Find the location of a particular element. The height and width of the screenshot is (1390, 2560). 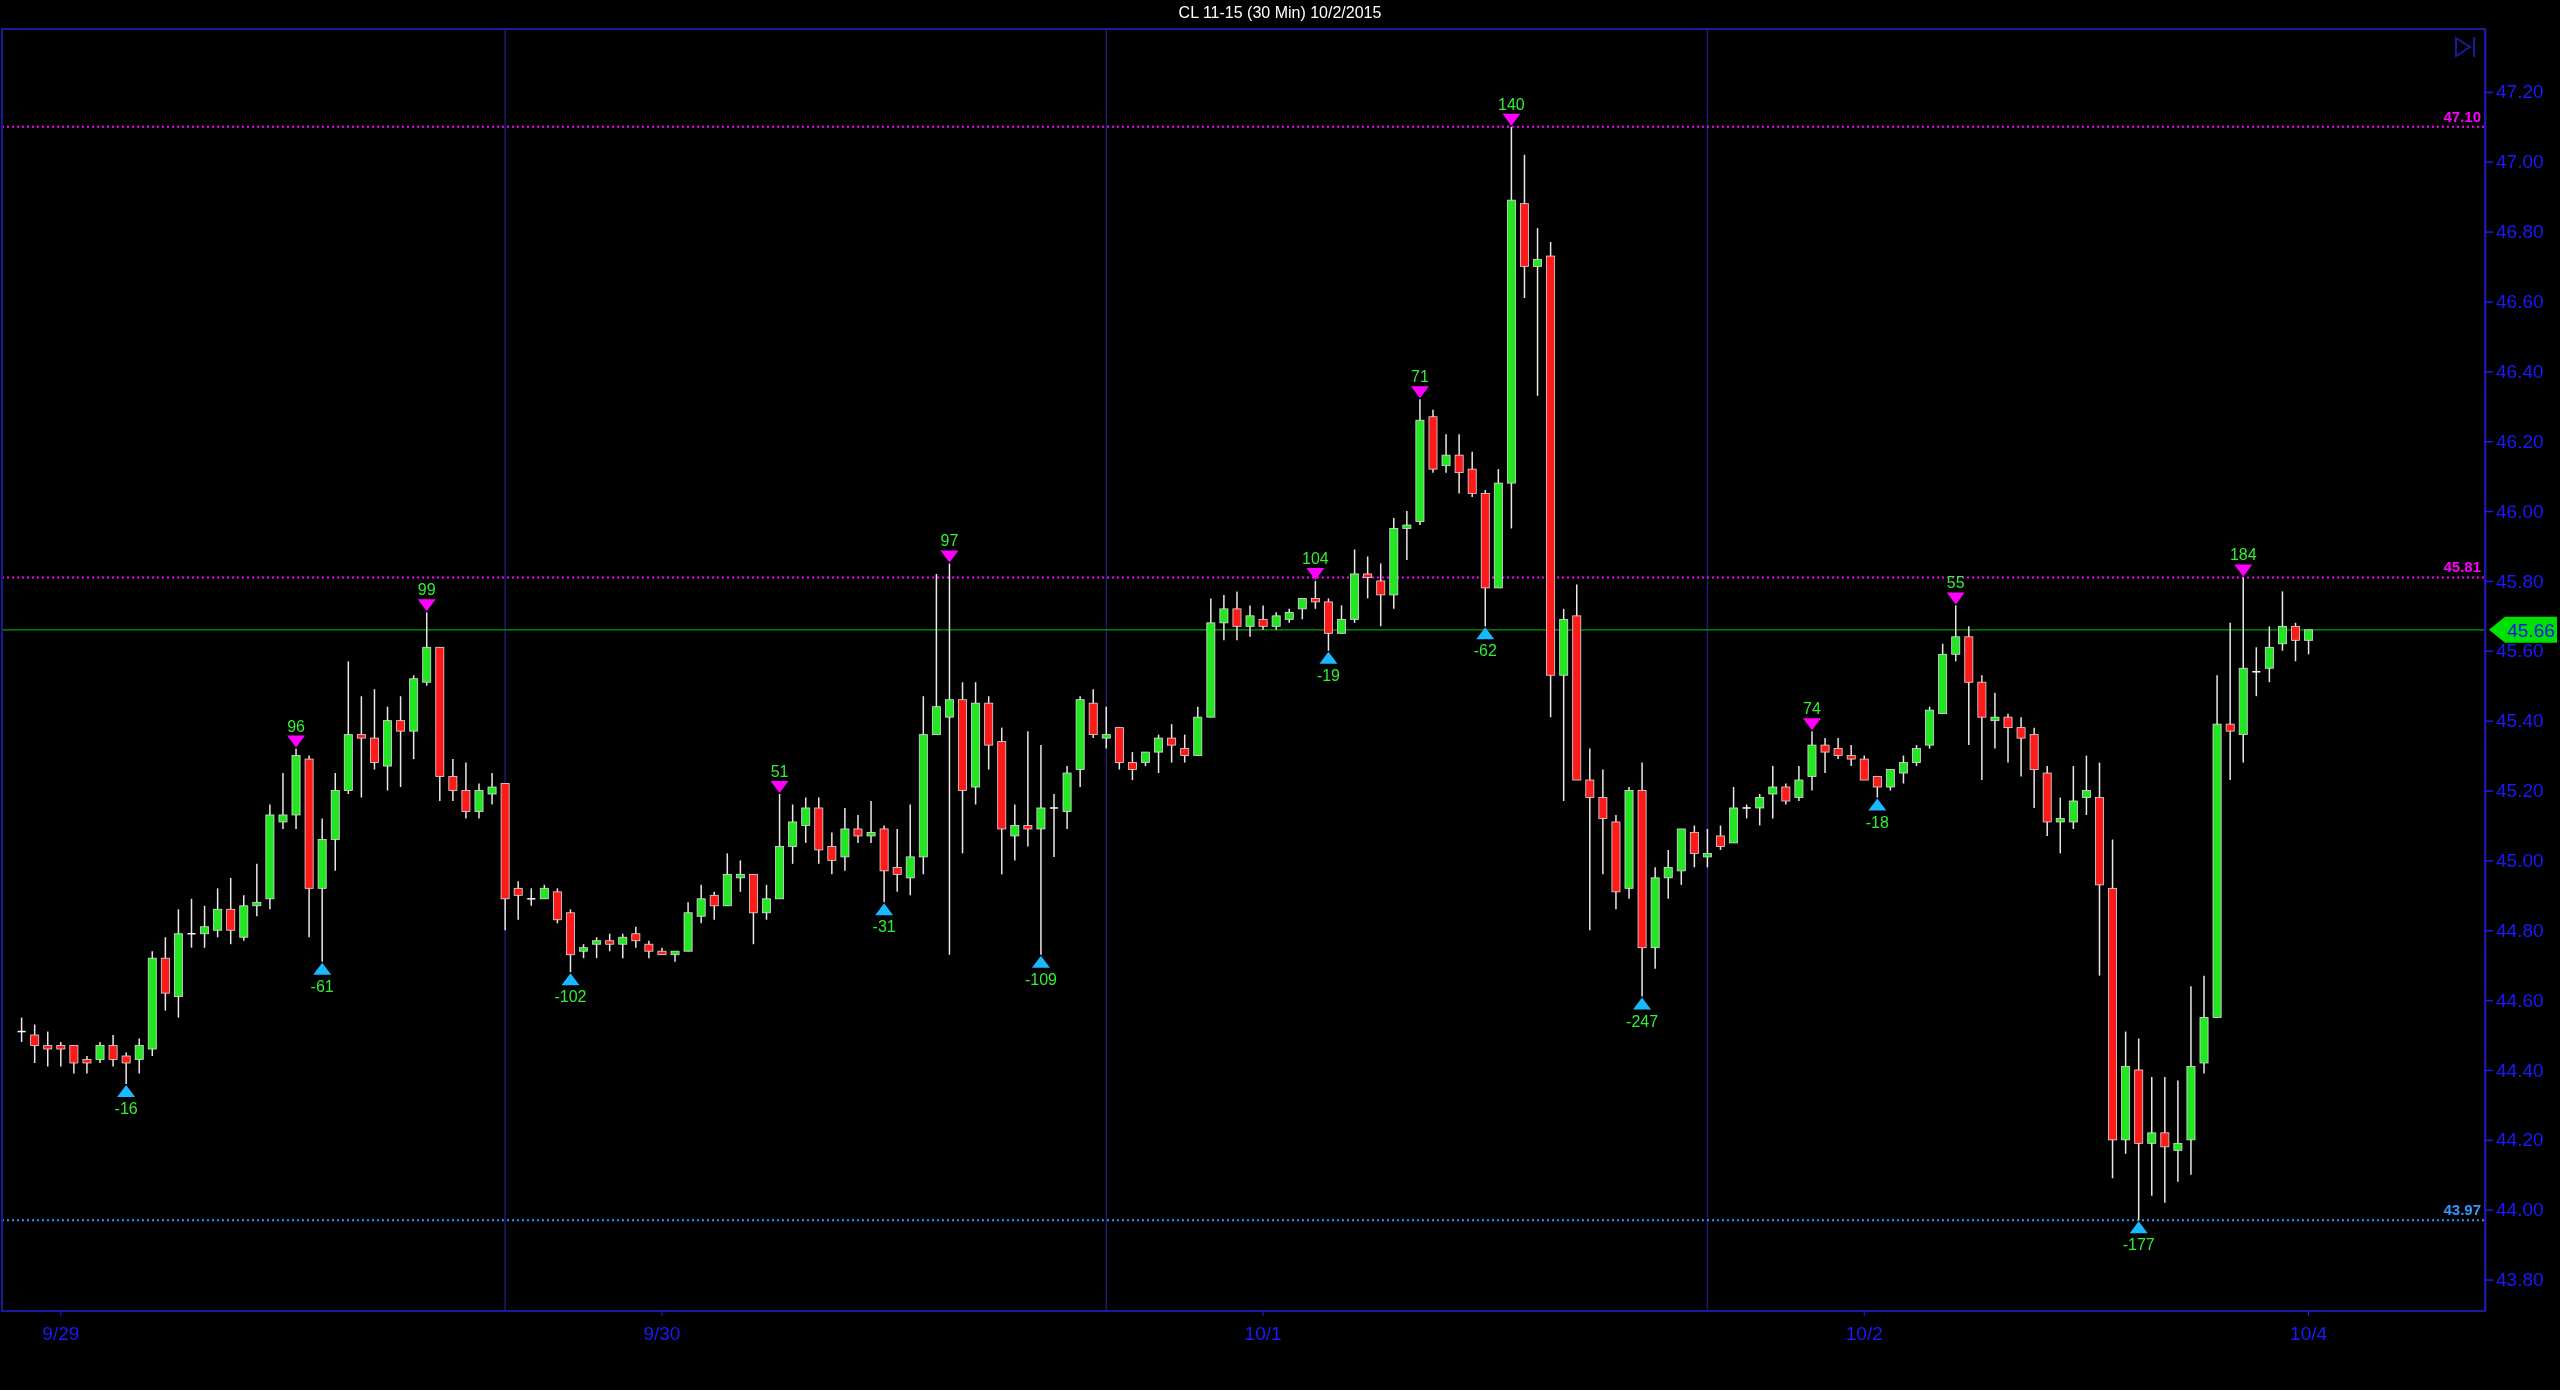

y-tick-label: 44.00 is located at coordinates (2520, 1210).